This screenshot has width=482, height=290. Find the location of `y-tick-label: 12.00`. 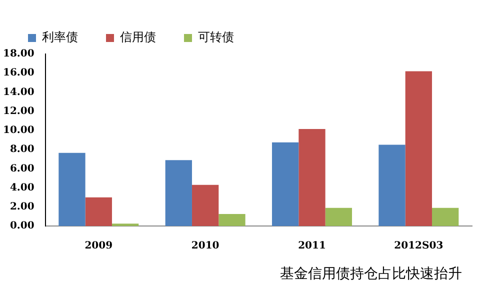

y-tick-label: 12.00 is located at coordinates (18, 111).